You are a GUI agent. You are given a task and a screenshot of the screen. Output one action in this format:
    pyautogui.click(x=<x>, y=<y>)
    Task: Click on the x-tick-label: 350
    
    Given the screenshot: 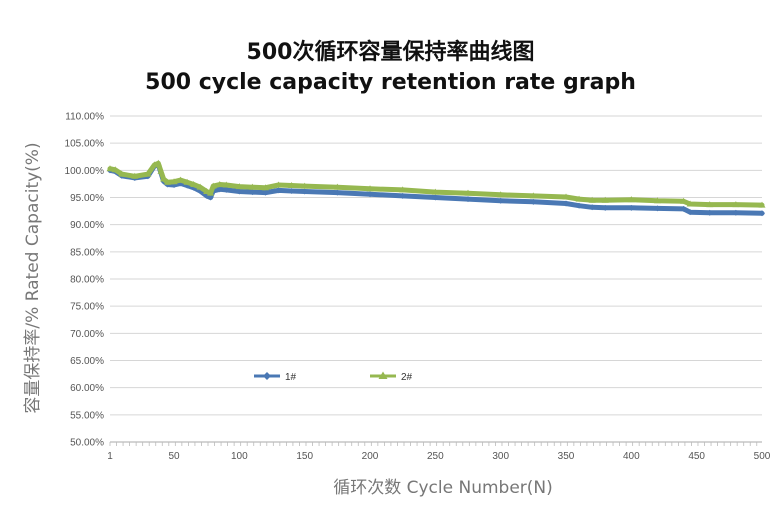 What is the action you would take?
    pyautogui.click(x=566, y=456)
    